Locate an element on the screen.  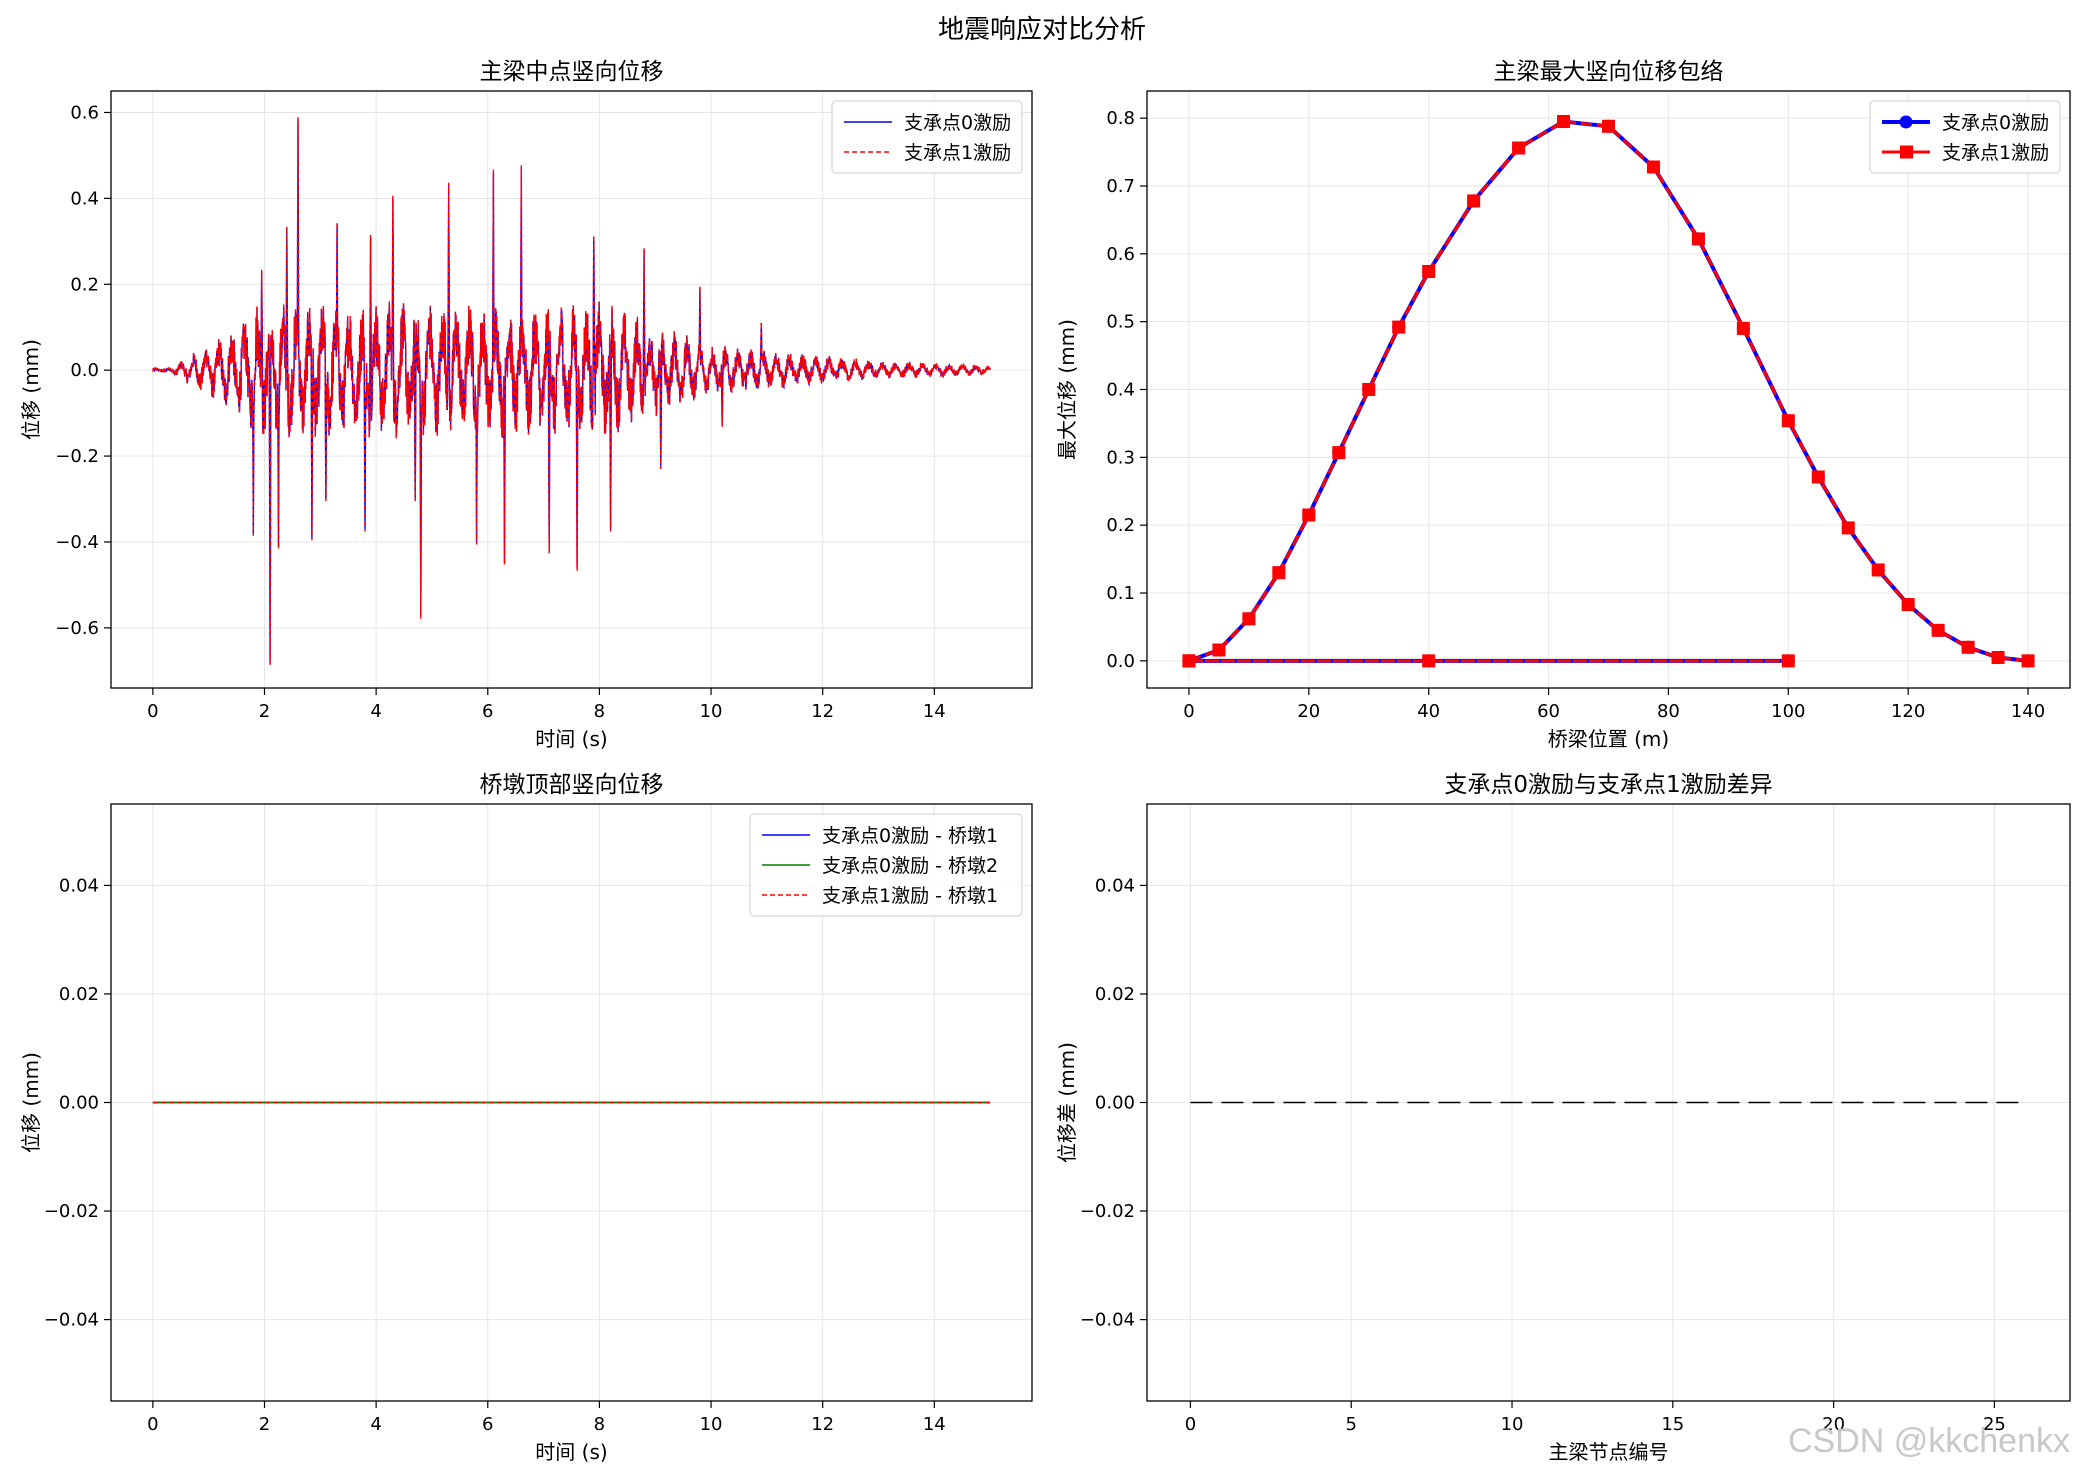
y-tick-label: 0.3 is located at coordinates (1120, 457).